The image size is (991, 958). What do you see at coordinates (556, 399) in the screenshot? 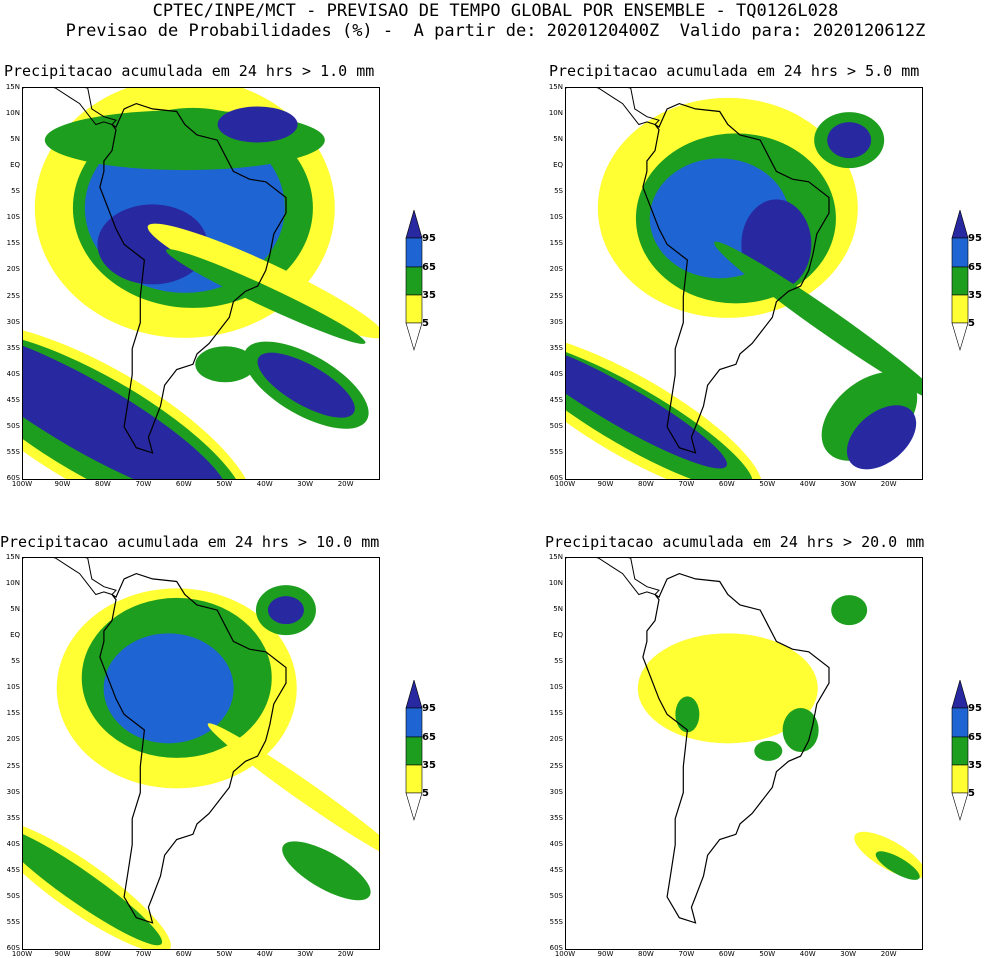
I see `lat-tick-label: 45S` at bounding box center [556, 399].